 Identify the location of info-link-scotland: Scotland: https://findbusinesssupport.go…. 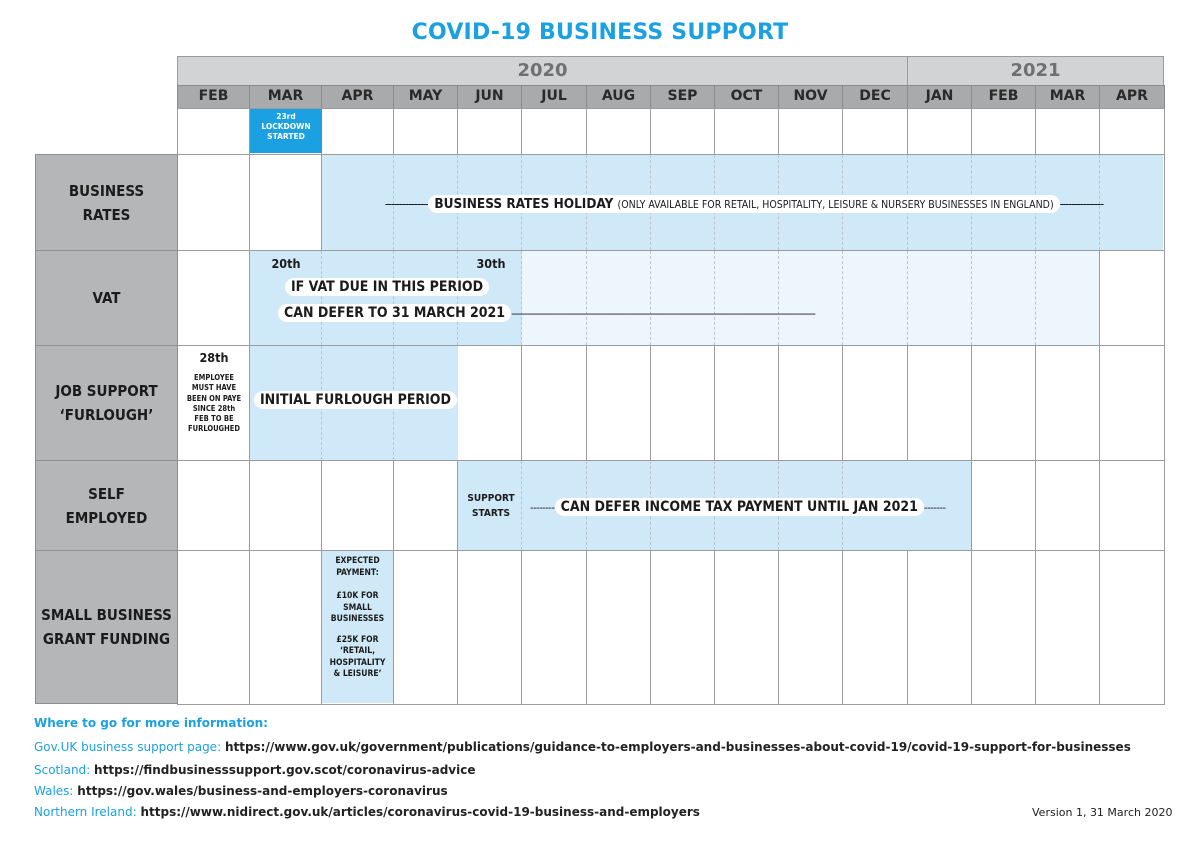
(254, 770).